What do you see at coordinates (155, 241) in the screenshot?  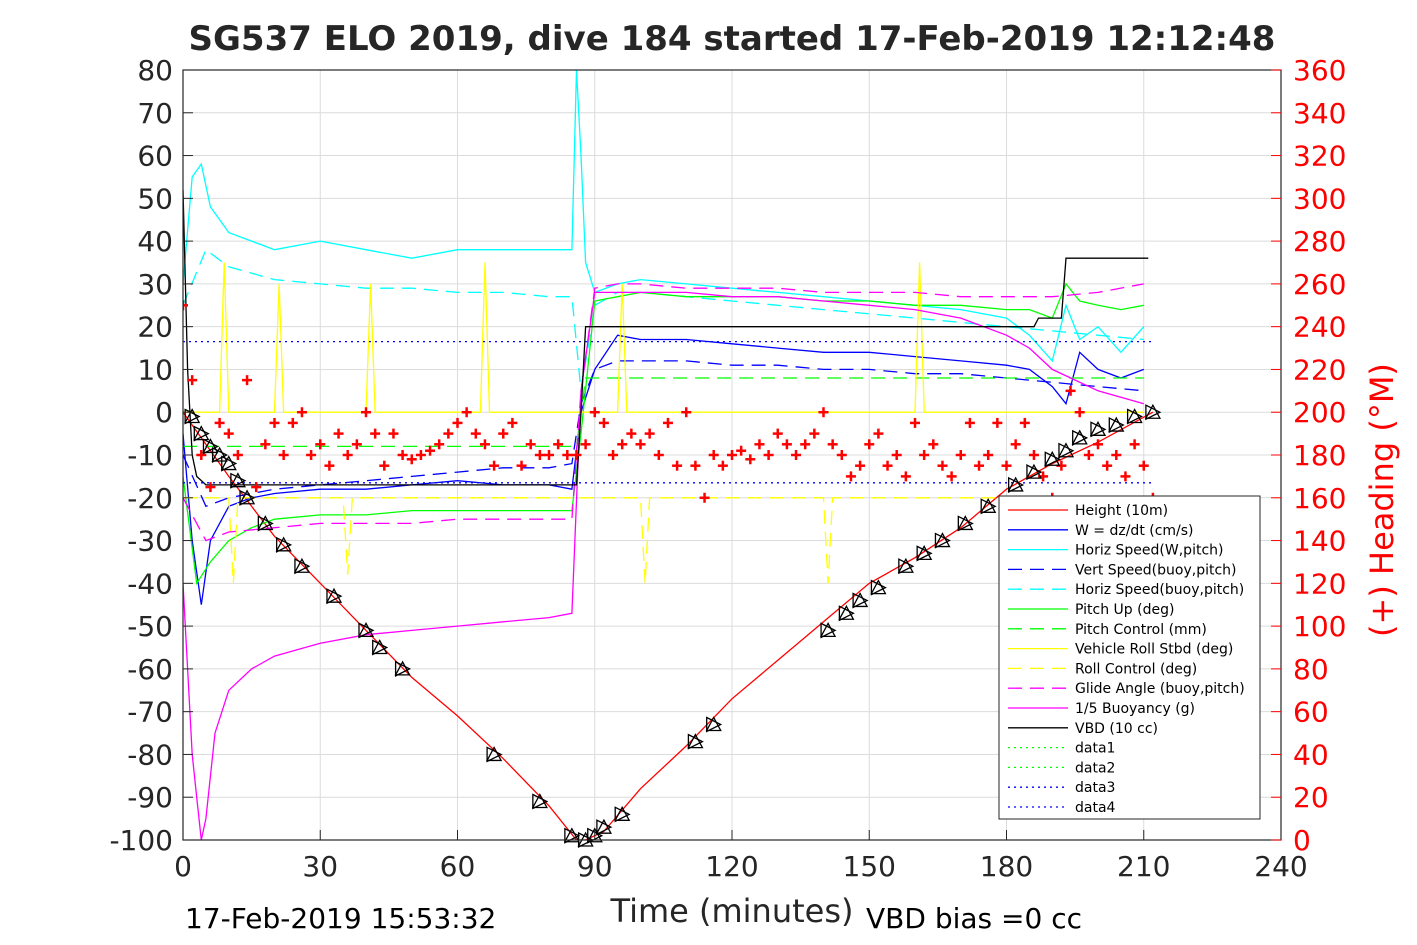 I see `y-tick-label: 40` at bounding box center [155, 241].